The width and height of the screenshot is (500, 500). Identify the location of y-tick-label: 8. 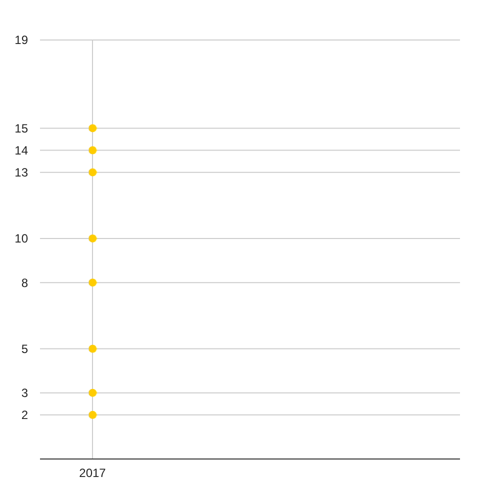
(24, 283).